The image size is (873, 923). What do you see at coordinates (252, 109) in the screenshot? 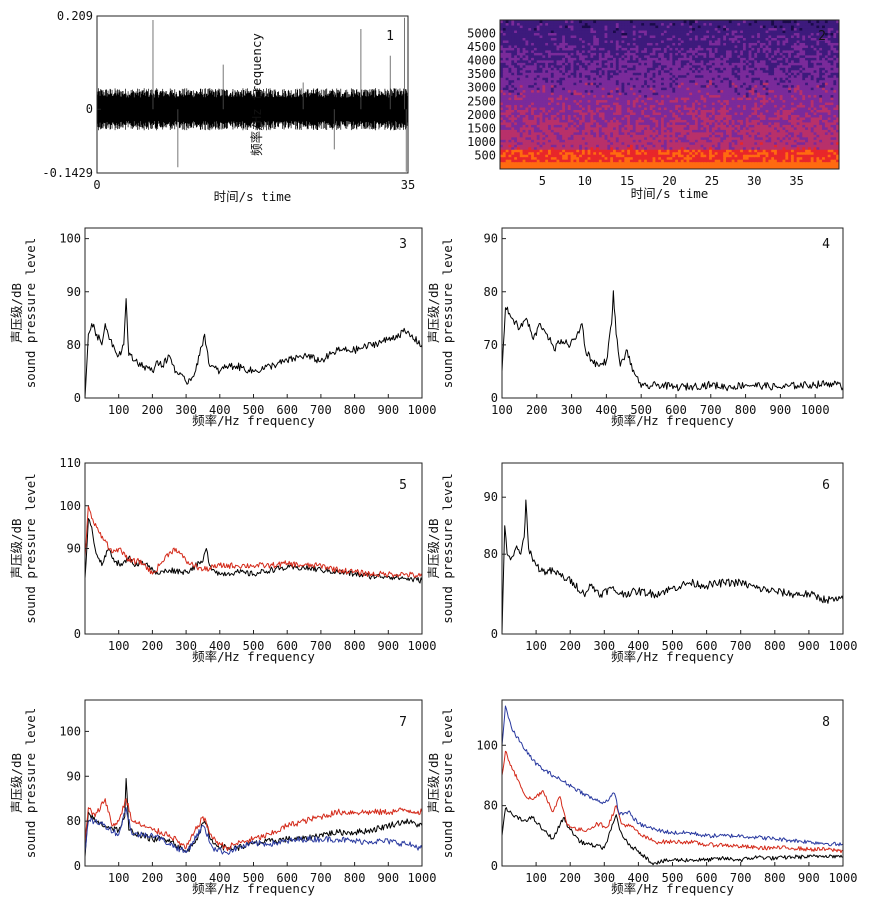
I see `series-waveform` at bounding box center [252, 109].